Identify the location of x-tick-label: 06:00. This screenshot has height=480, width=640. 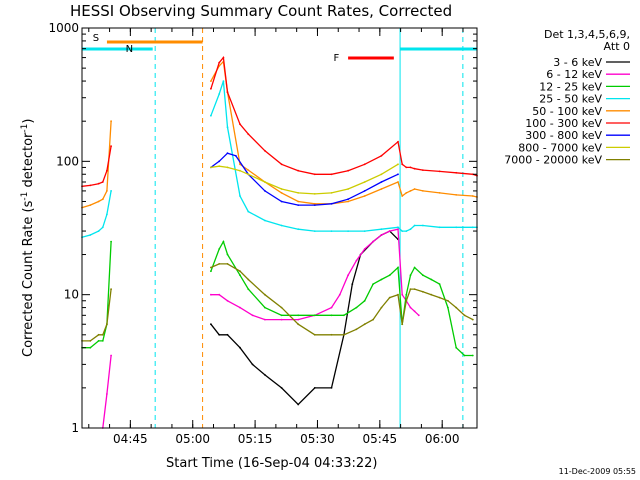
(442, 439).